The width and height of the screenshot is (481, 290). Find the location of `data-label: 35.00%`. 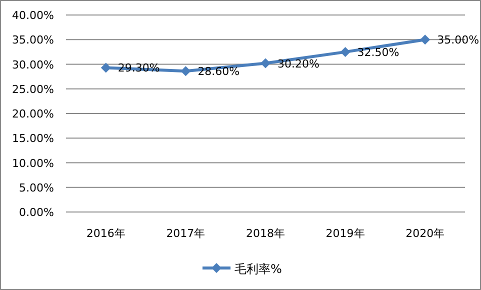

data-label: 35.00% is located at coordinates (458, 40).